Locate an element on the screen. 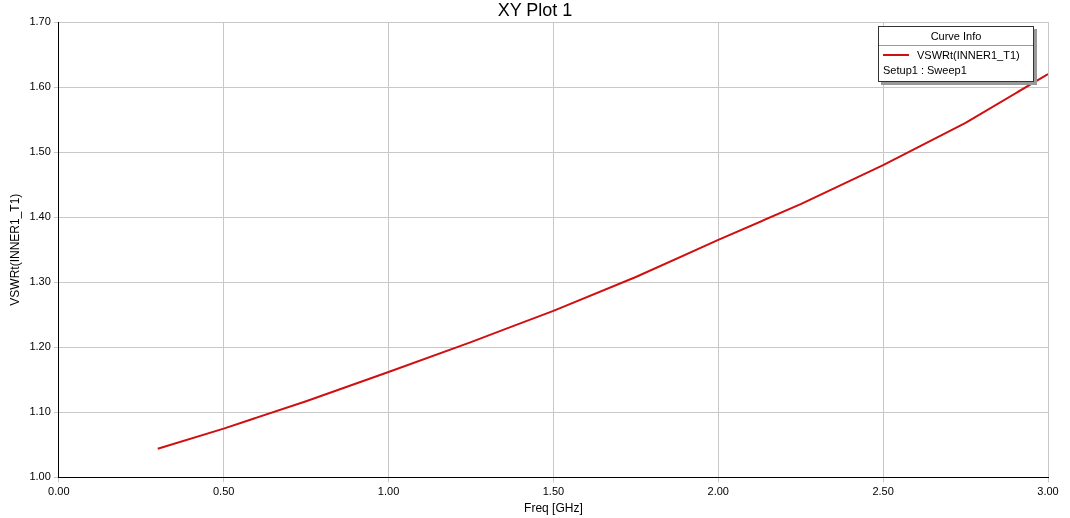 The height and width of the screenshot is (518, 1070). y-tick-label: 1.40 is located at coordinates (40, 216).